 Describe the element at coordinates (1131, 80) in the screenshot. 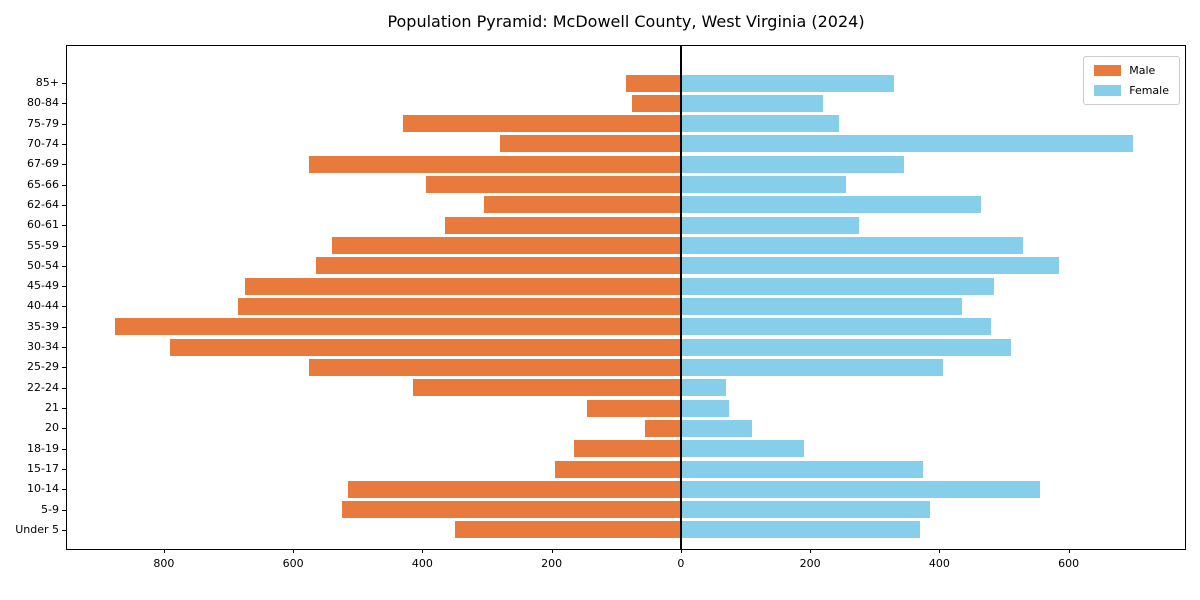

I see `legend: Male Female` at that location.